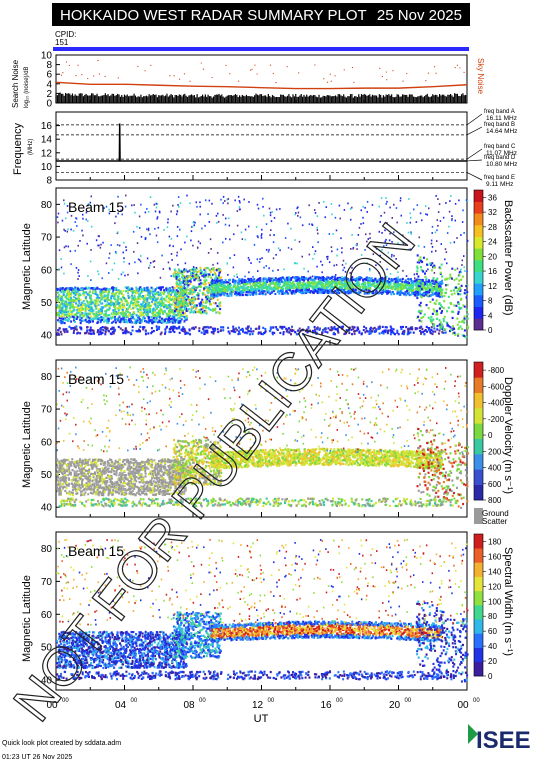 The image size is (536, 761). I want to click on noise-y-tick-label: 10, so click(47, 56).